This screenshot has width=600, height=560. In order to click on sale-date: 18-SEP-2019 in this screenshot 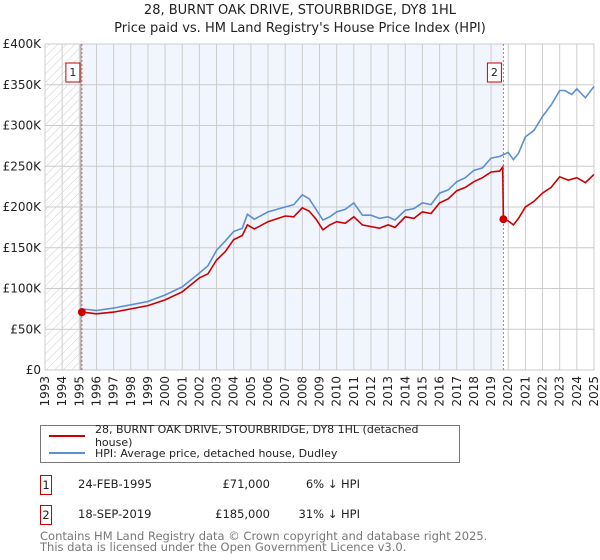, I will do `click(115, 514)`.